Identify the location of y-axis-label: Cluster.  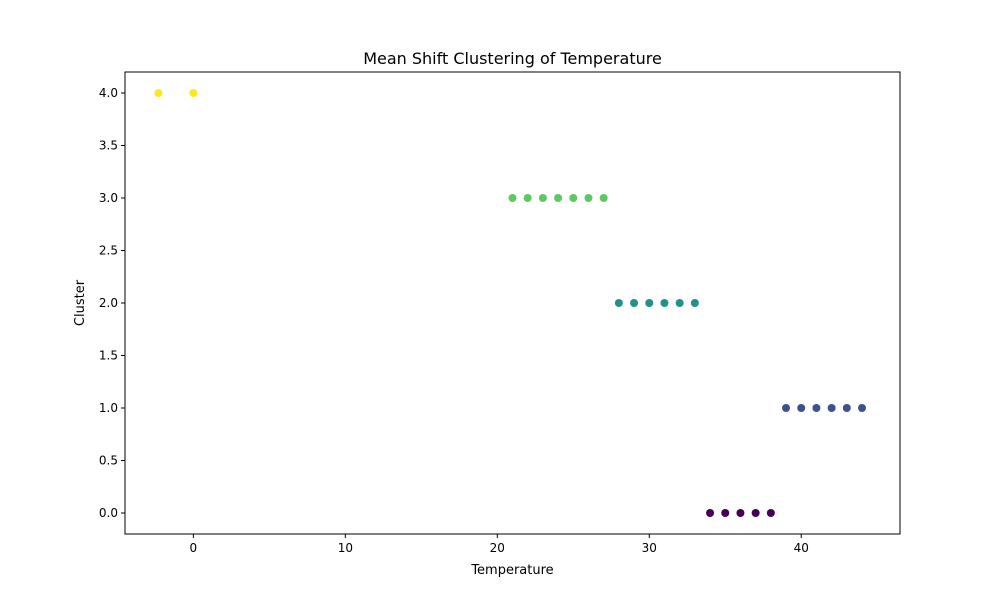
(80, 302).